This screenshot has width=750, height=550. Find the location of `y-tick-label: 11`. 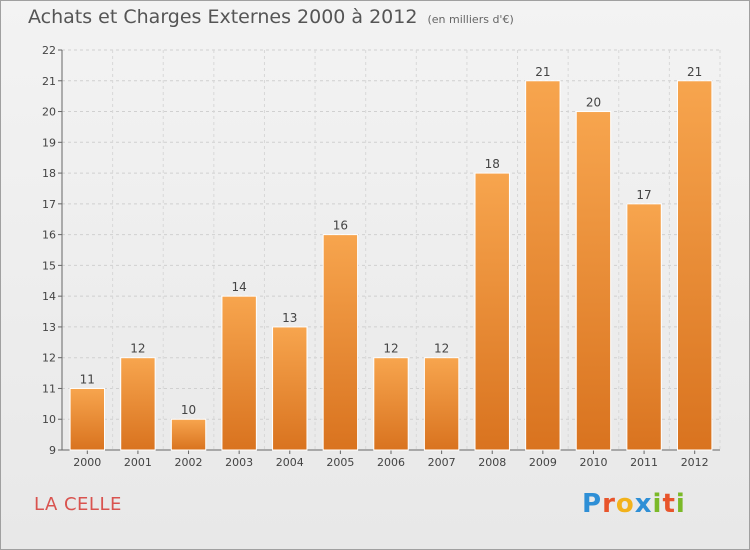

y-tick-label: 11 is located at coordinates (49, 388).